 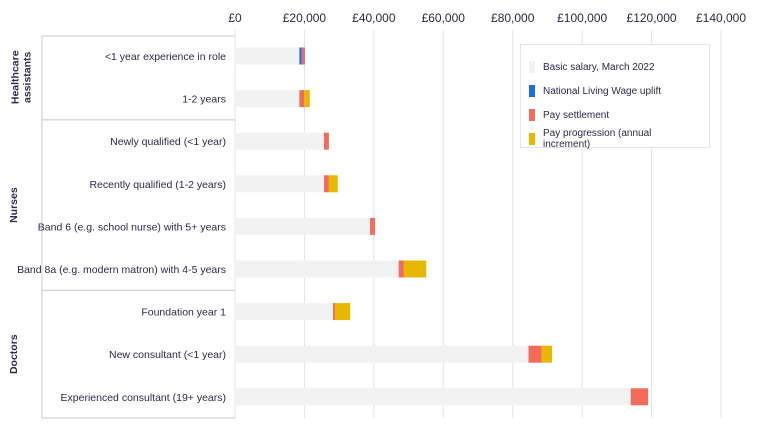 What do you see at coordinates (582, 18) in the screenshot?
I see `x-tick-label: £100,000` at bounding box center [582, 18].